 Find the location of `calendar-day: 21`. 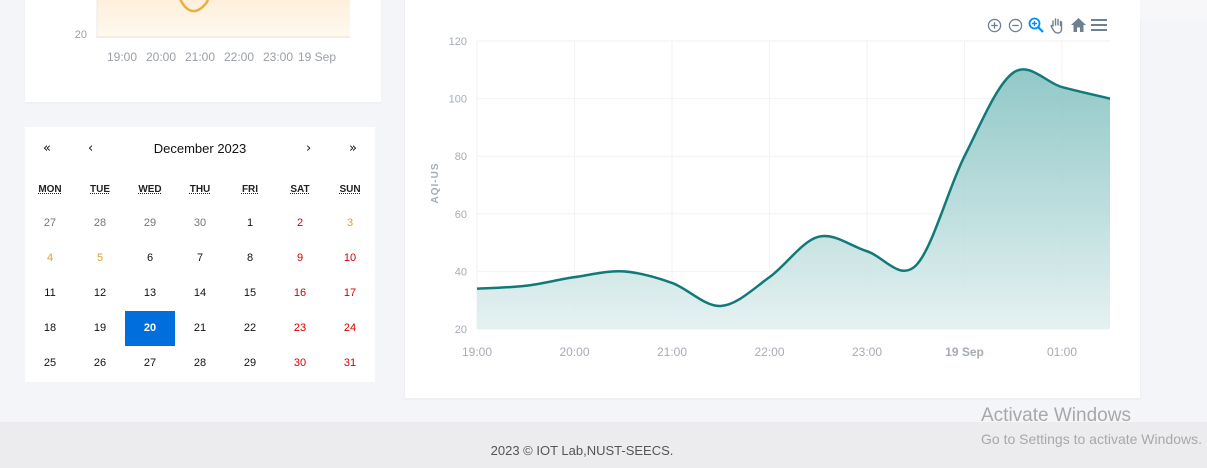

calendar-day: 21 is located at coordinates (200, 328).